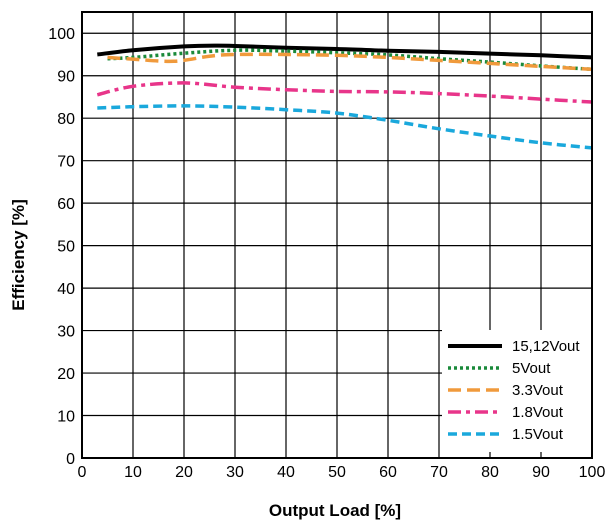 Image resolution: width=610 pixels, height=521 pixels. I want to click on x-tick-label: 40, so click(286, 472).